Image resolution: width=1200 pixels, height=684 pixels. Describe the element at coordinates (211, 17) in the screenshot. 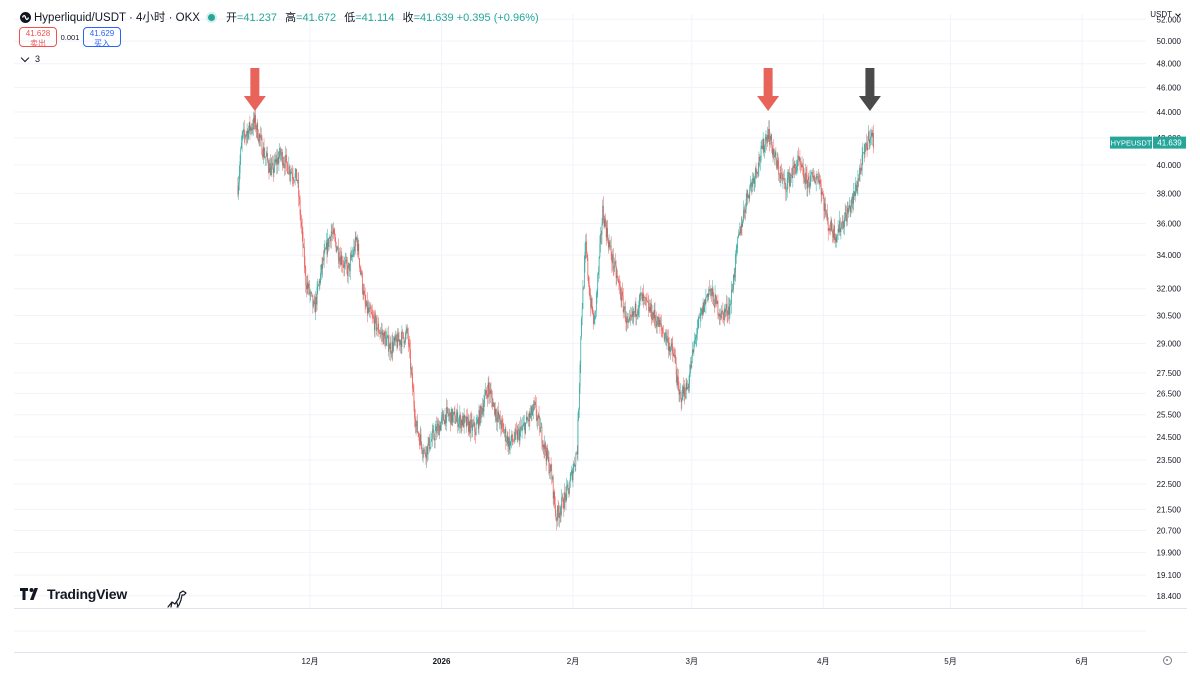

I see `market-status-icon` at that location.